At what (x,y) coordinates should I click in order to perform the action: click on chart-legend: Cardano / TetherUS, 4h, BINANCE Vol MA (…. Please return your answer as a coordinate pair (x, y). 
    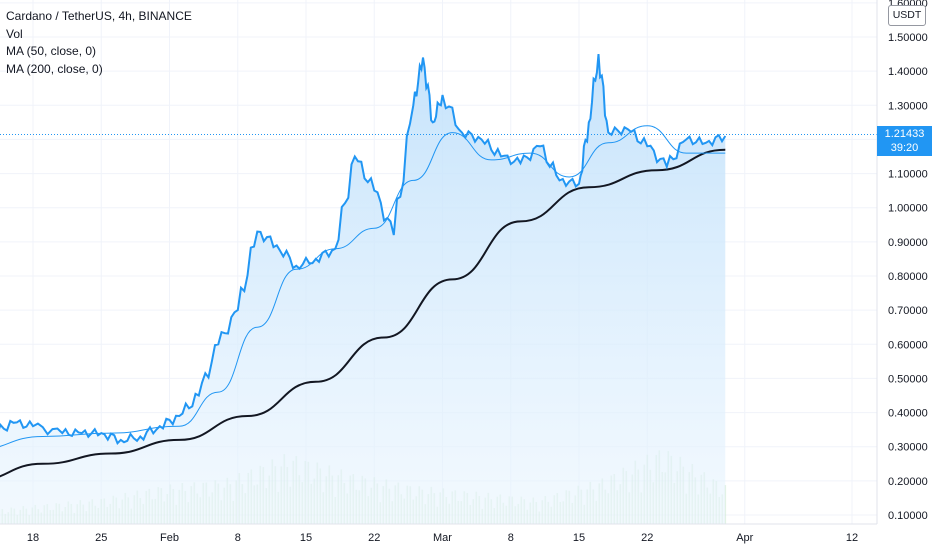
    Looking at the image, I should click on (99, 43).